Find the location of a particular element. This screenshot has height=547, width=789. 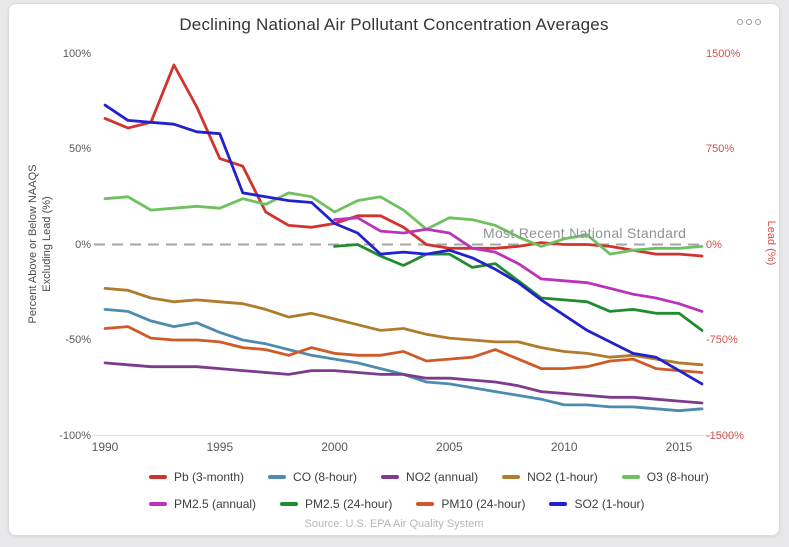

x-axis-tick-label: 2005 is located at coordinates (449, 447).